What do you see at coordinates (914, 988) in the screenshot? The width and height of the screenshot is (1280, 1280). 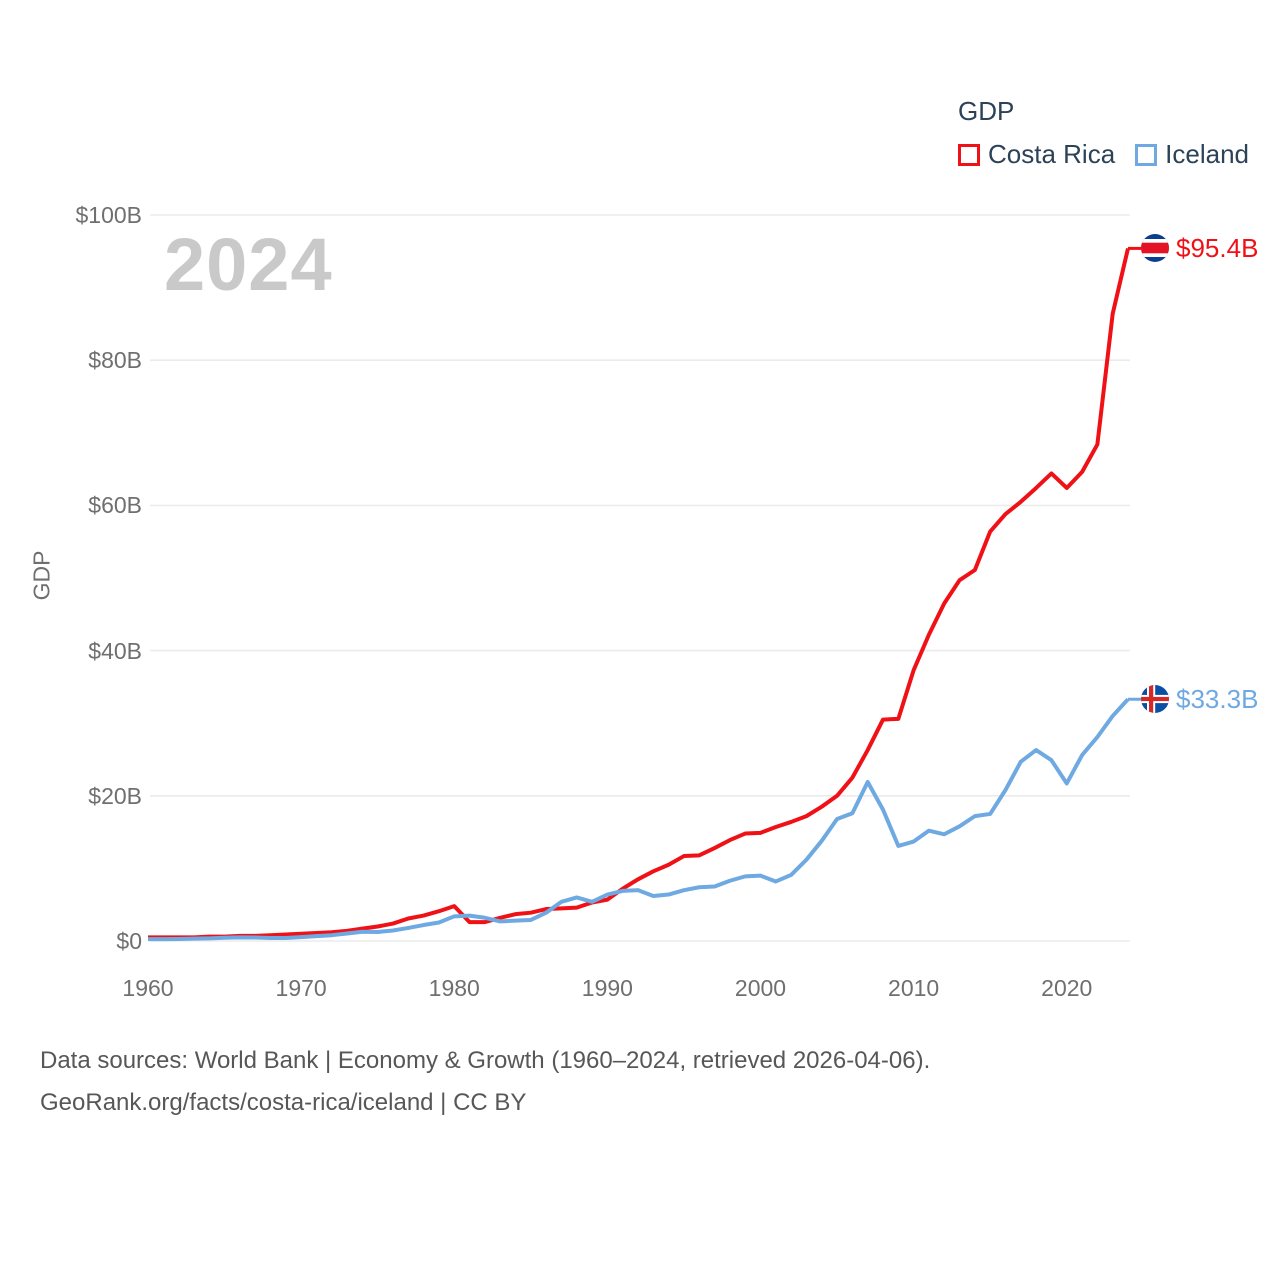 I see `x-tick-label: 2010` at bounding box center [914, 988].